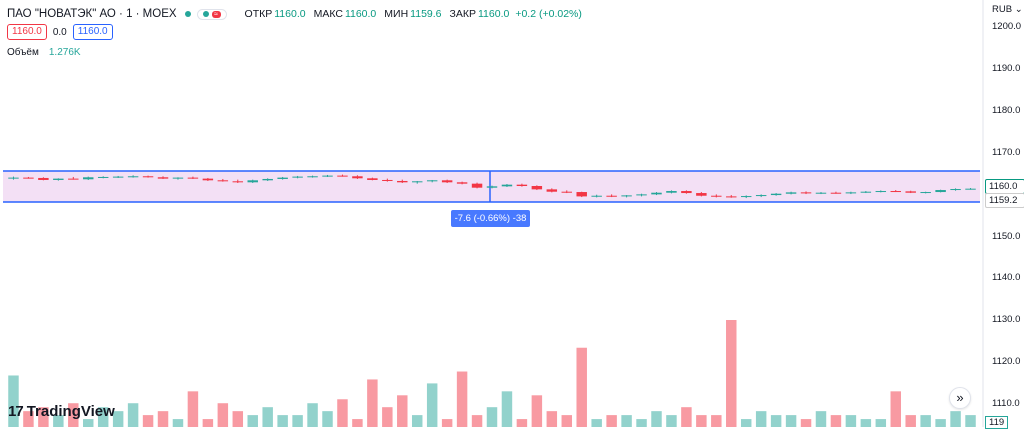 The width and height of the screenshot is (1024, 429). I want to click on volume-label: Объём, so click(23, 52).